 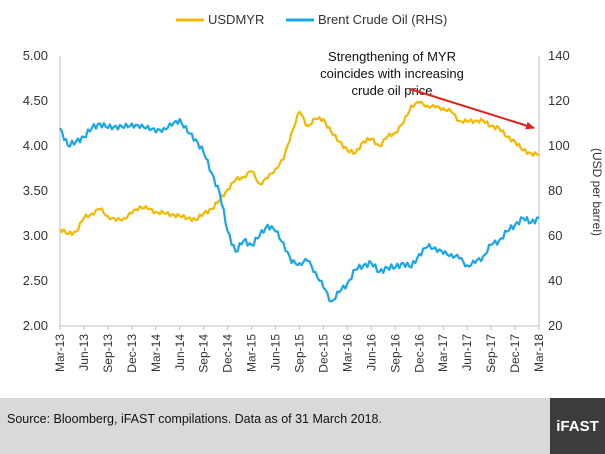 I want to click on x-tick-label: Dec-14, so click(x=228, y=353).